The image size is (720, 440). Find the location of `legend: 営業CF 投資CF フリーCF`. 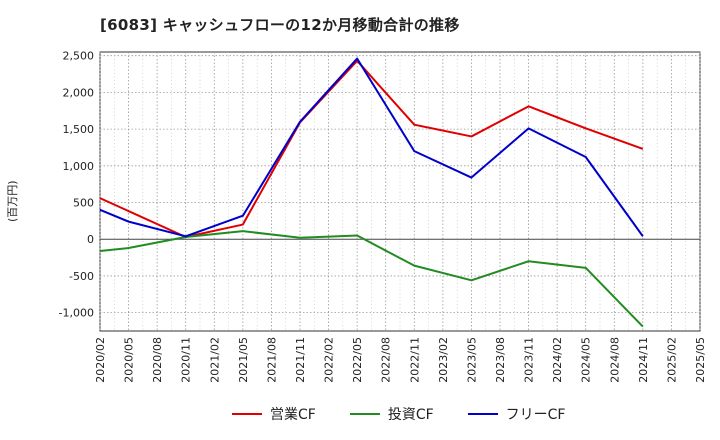

legend: 営業CF 投資CF フリーCF is located at coordinates (398, 414).